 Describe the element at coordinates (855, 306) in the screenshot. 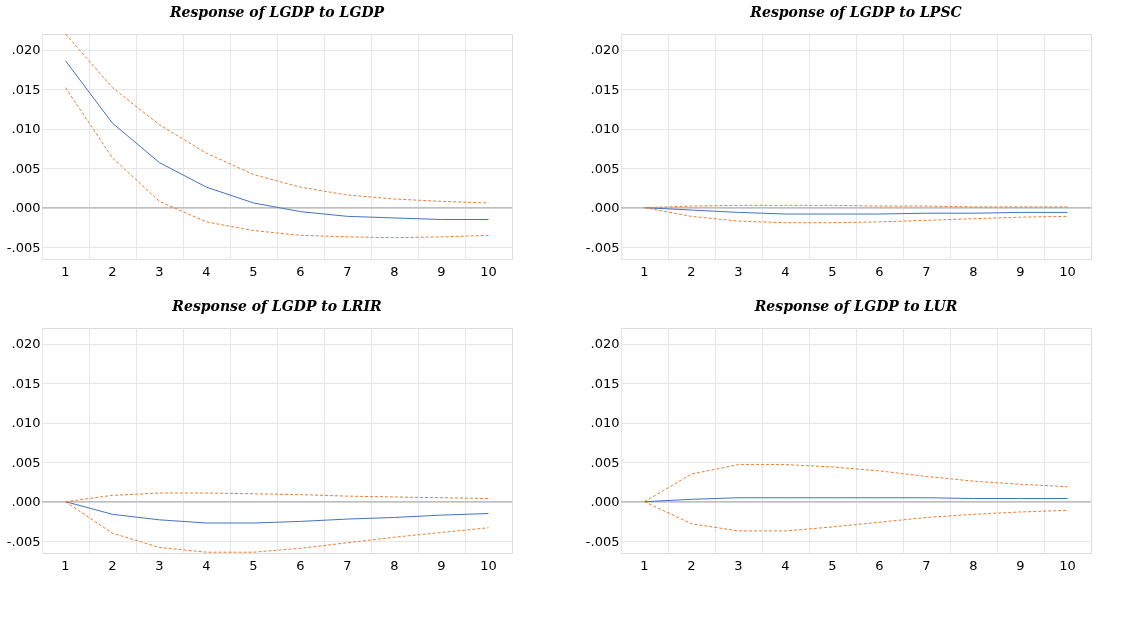

I see `chart-title: Response of LGDP to LUR` at that location.